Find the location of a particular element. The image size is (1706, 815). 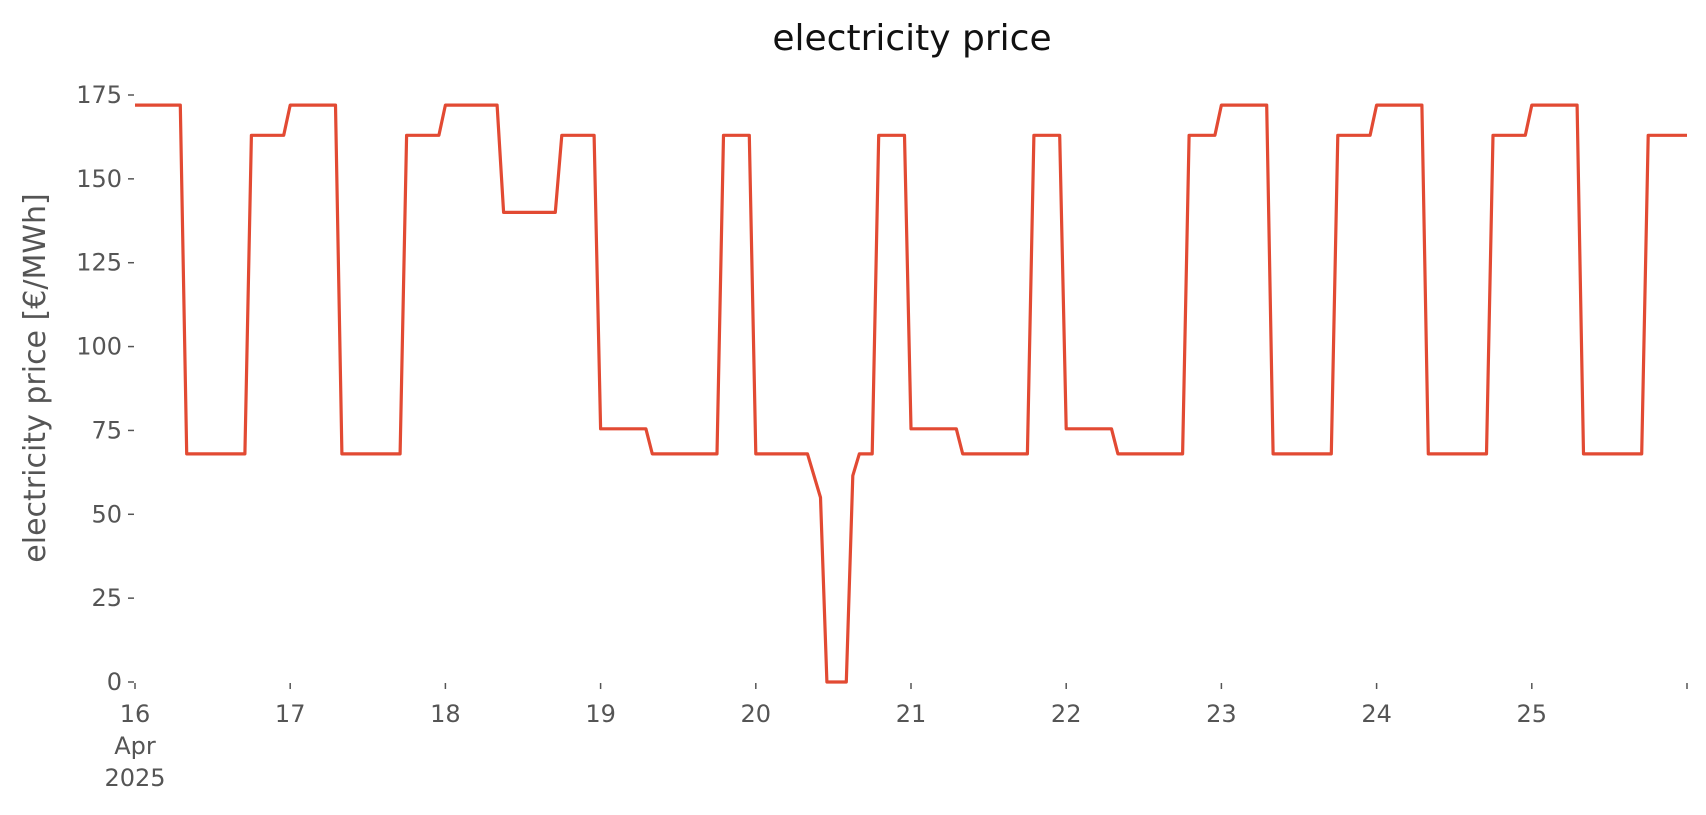

x-axis: 16 Apr 2025 17 18 19 20 21 22 23 24 25 is located at coordinates (896, 737).